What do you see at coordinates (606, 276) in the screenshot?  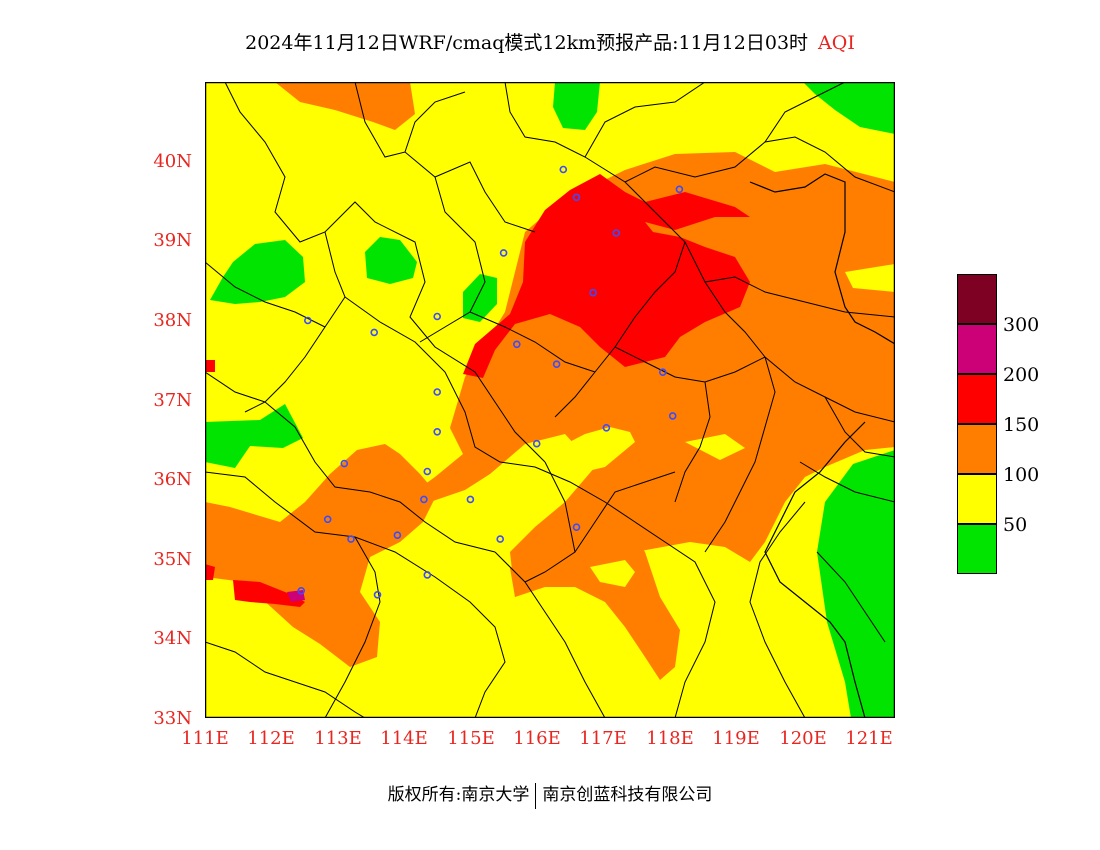 I see `aqi-band-unhealthy-north` at bounding box center [606, 276].